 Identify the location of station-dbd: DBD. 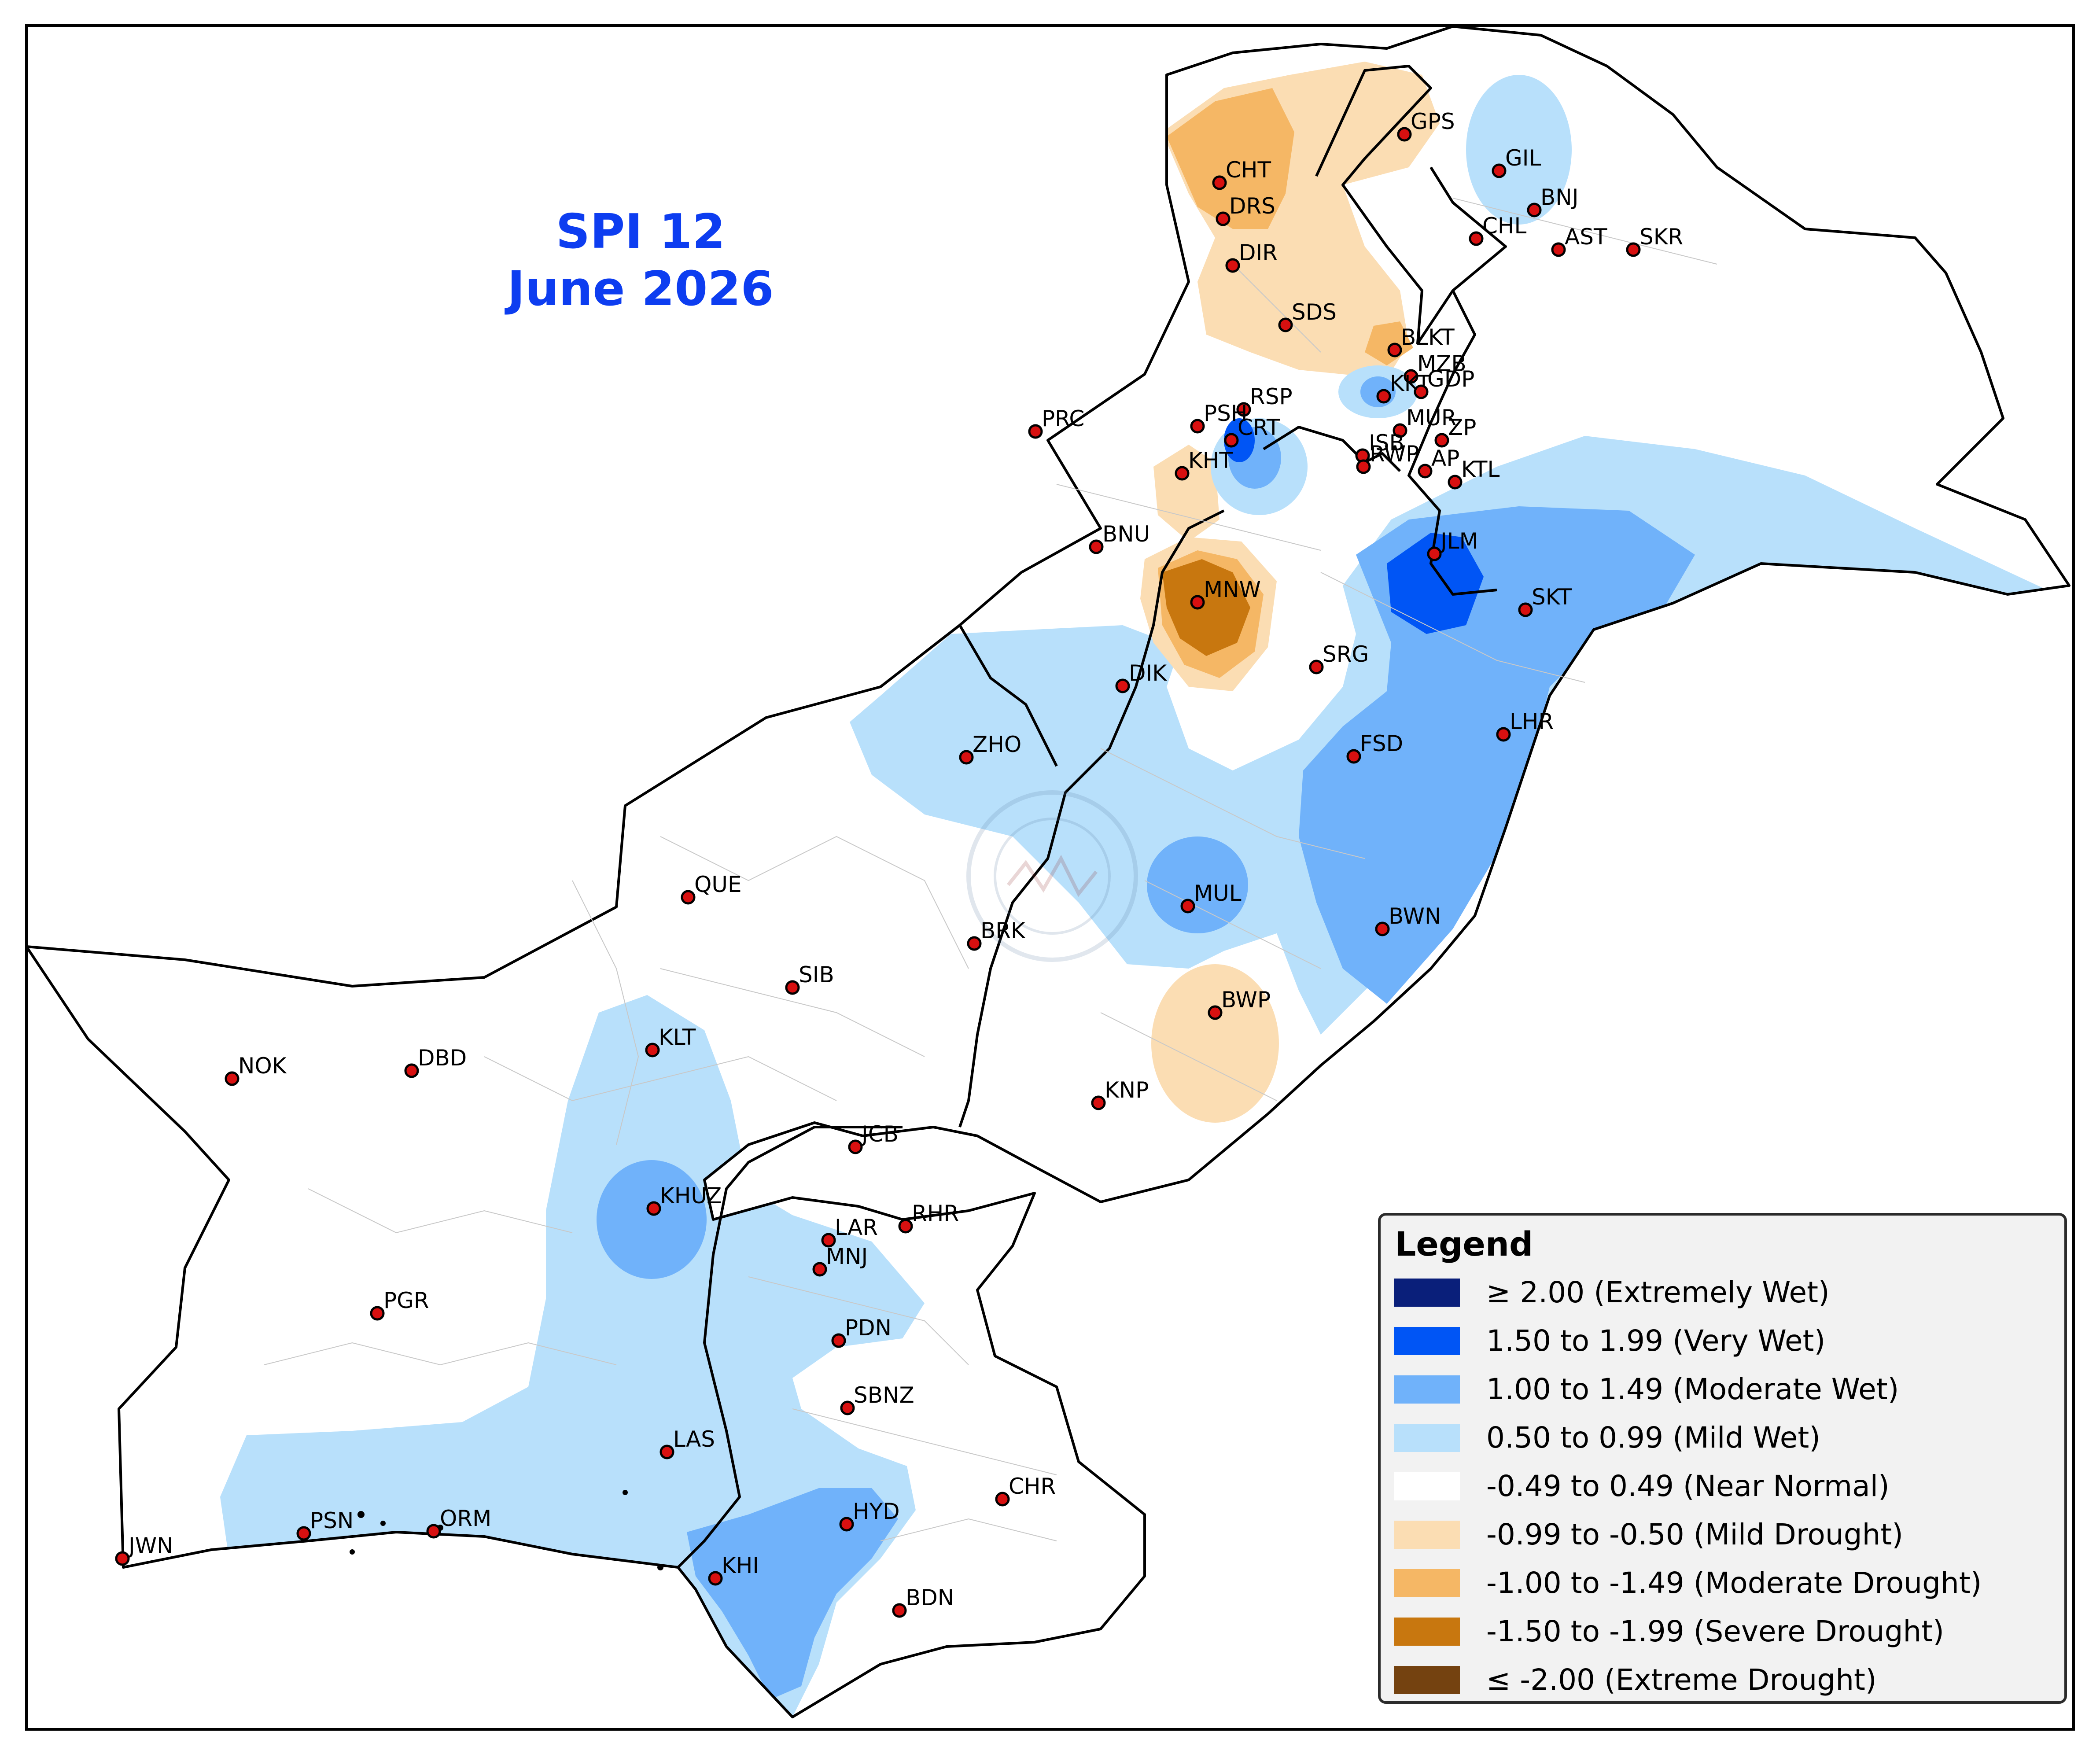
(435, 1061).